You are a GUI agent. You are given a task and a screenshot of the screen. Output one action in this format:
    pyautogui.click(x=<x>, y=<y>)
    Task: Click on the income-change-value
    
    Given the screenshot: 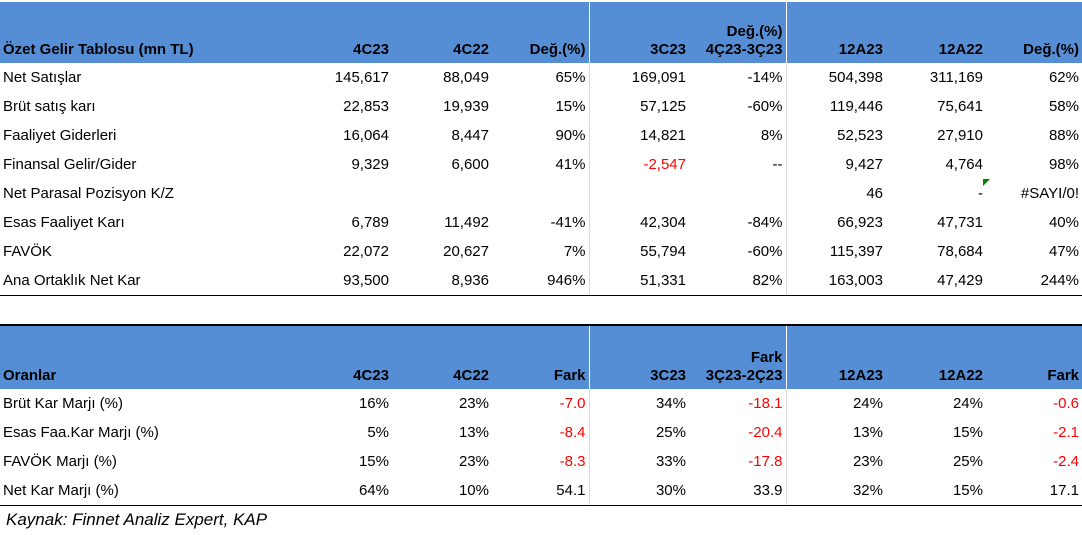 What is the action you would take?
    pyautogui.click(x=541, y=193)
    